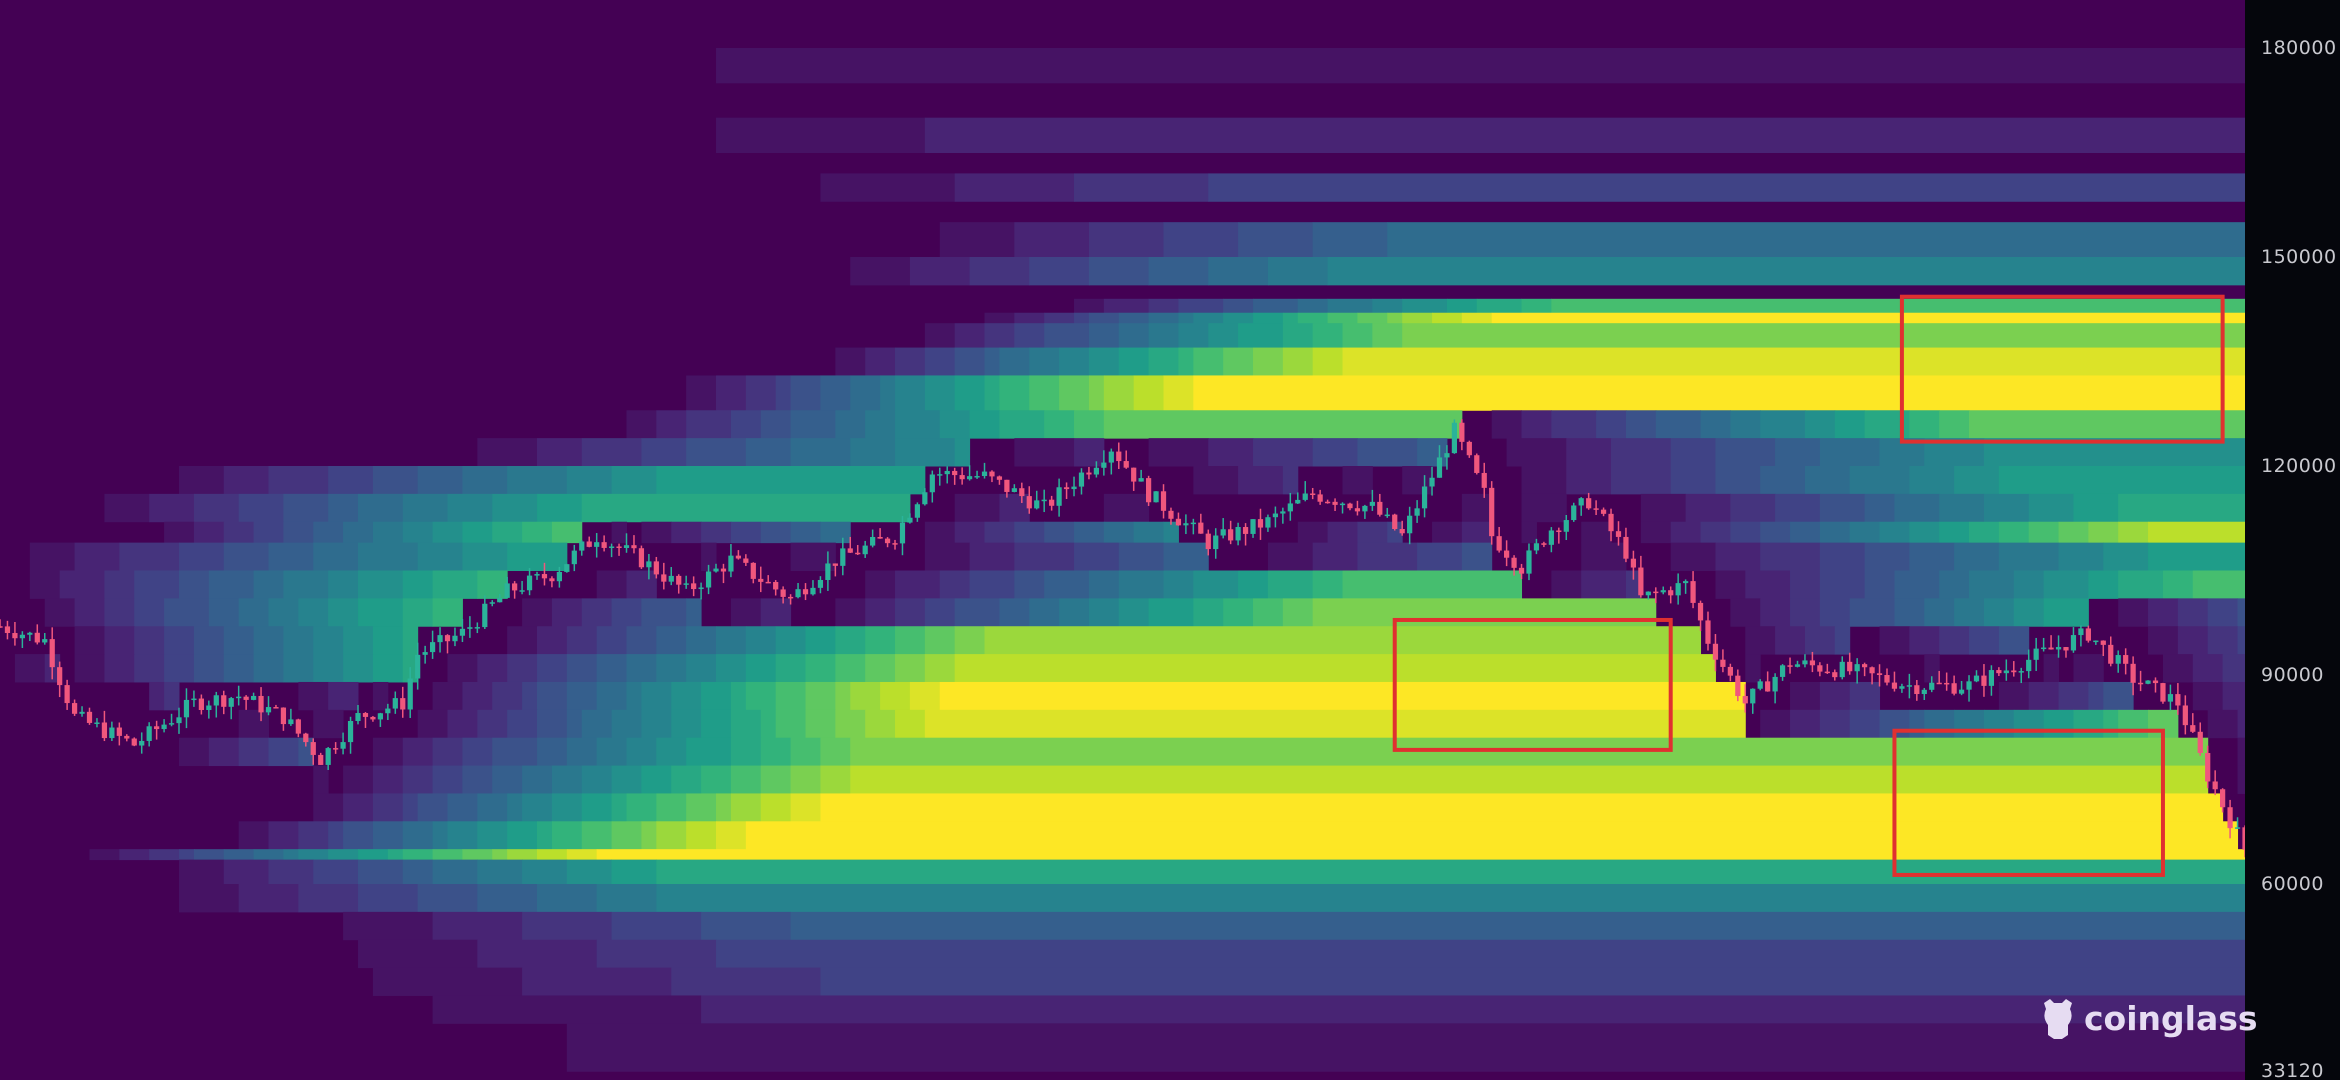  Describe the element at coordinates (2028, 802) in the screenshot. I see `highlight-box` at that location.